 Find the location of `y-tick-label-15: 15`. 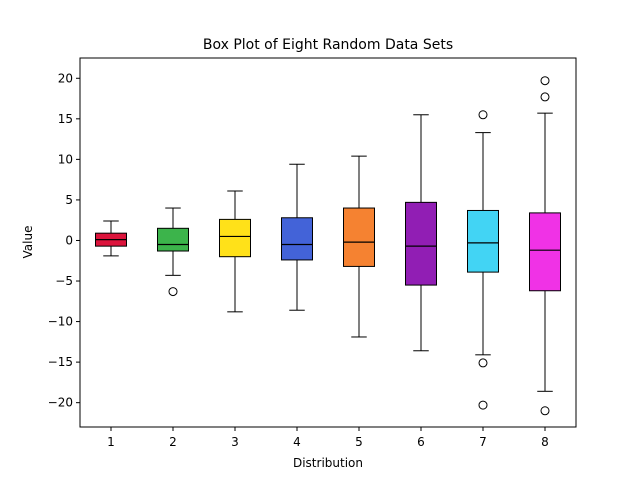

y-tick-label-15: 15 is located at coordinates (65, 119).